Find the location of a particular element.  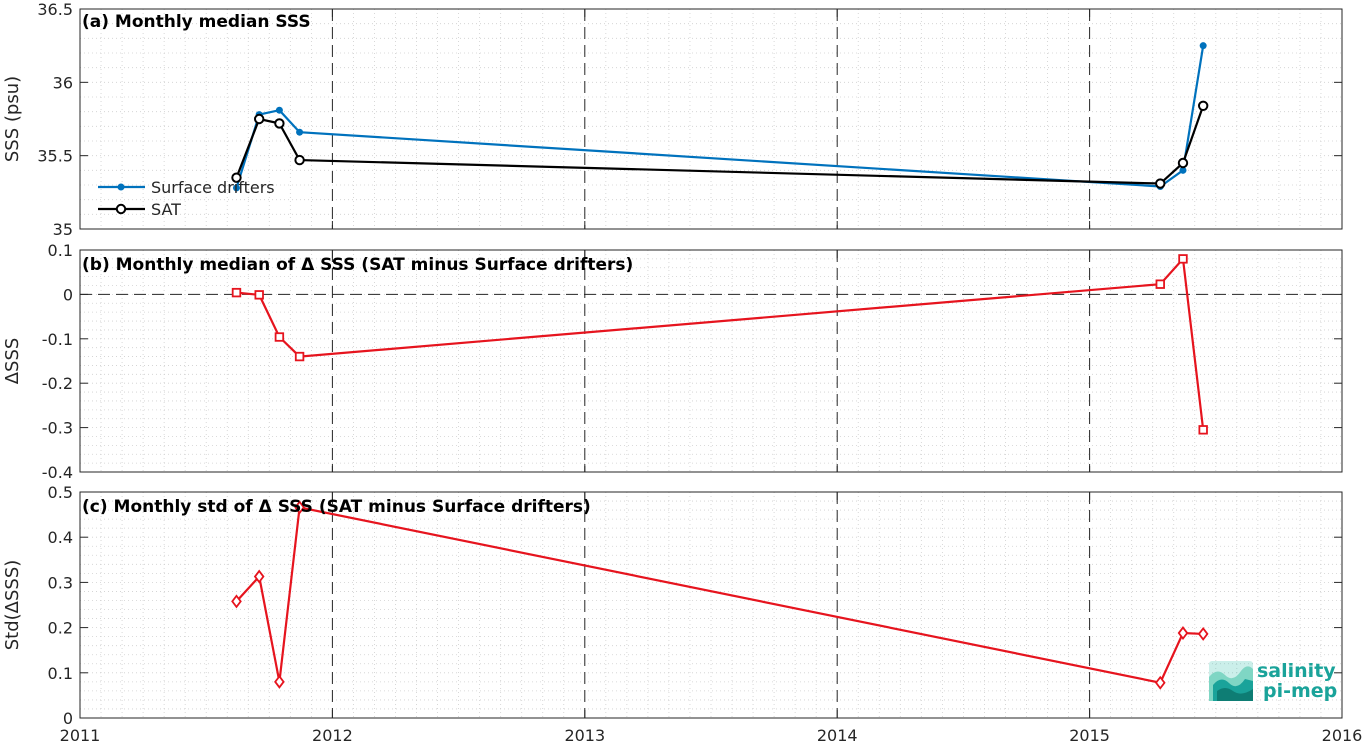

y-axis-label: SSS (psu) is located at coordinates (12, 119).